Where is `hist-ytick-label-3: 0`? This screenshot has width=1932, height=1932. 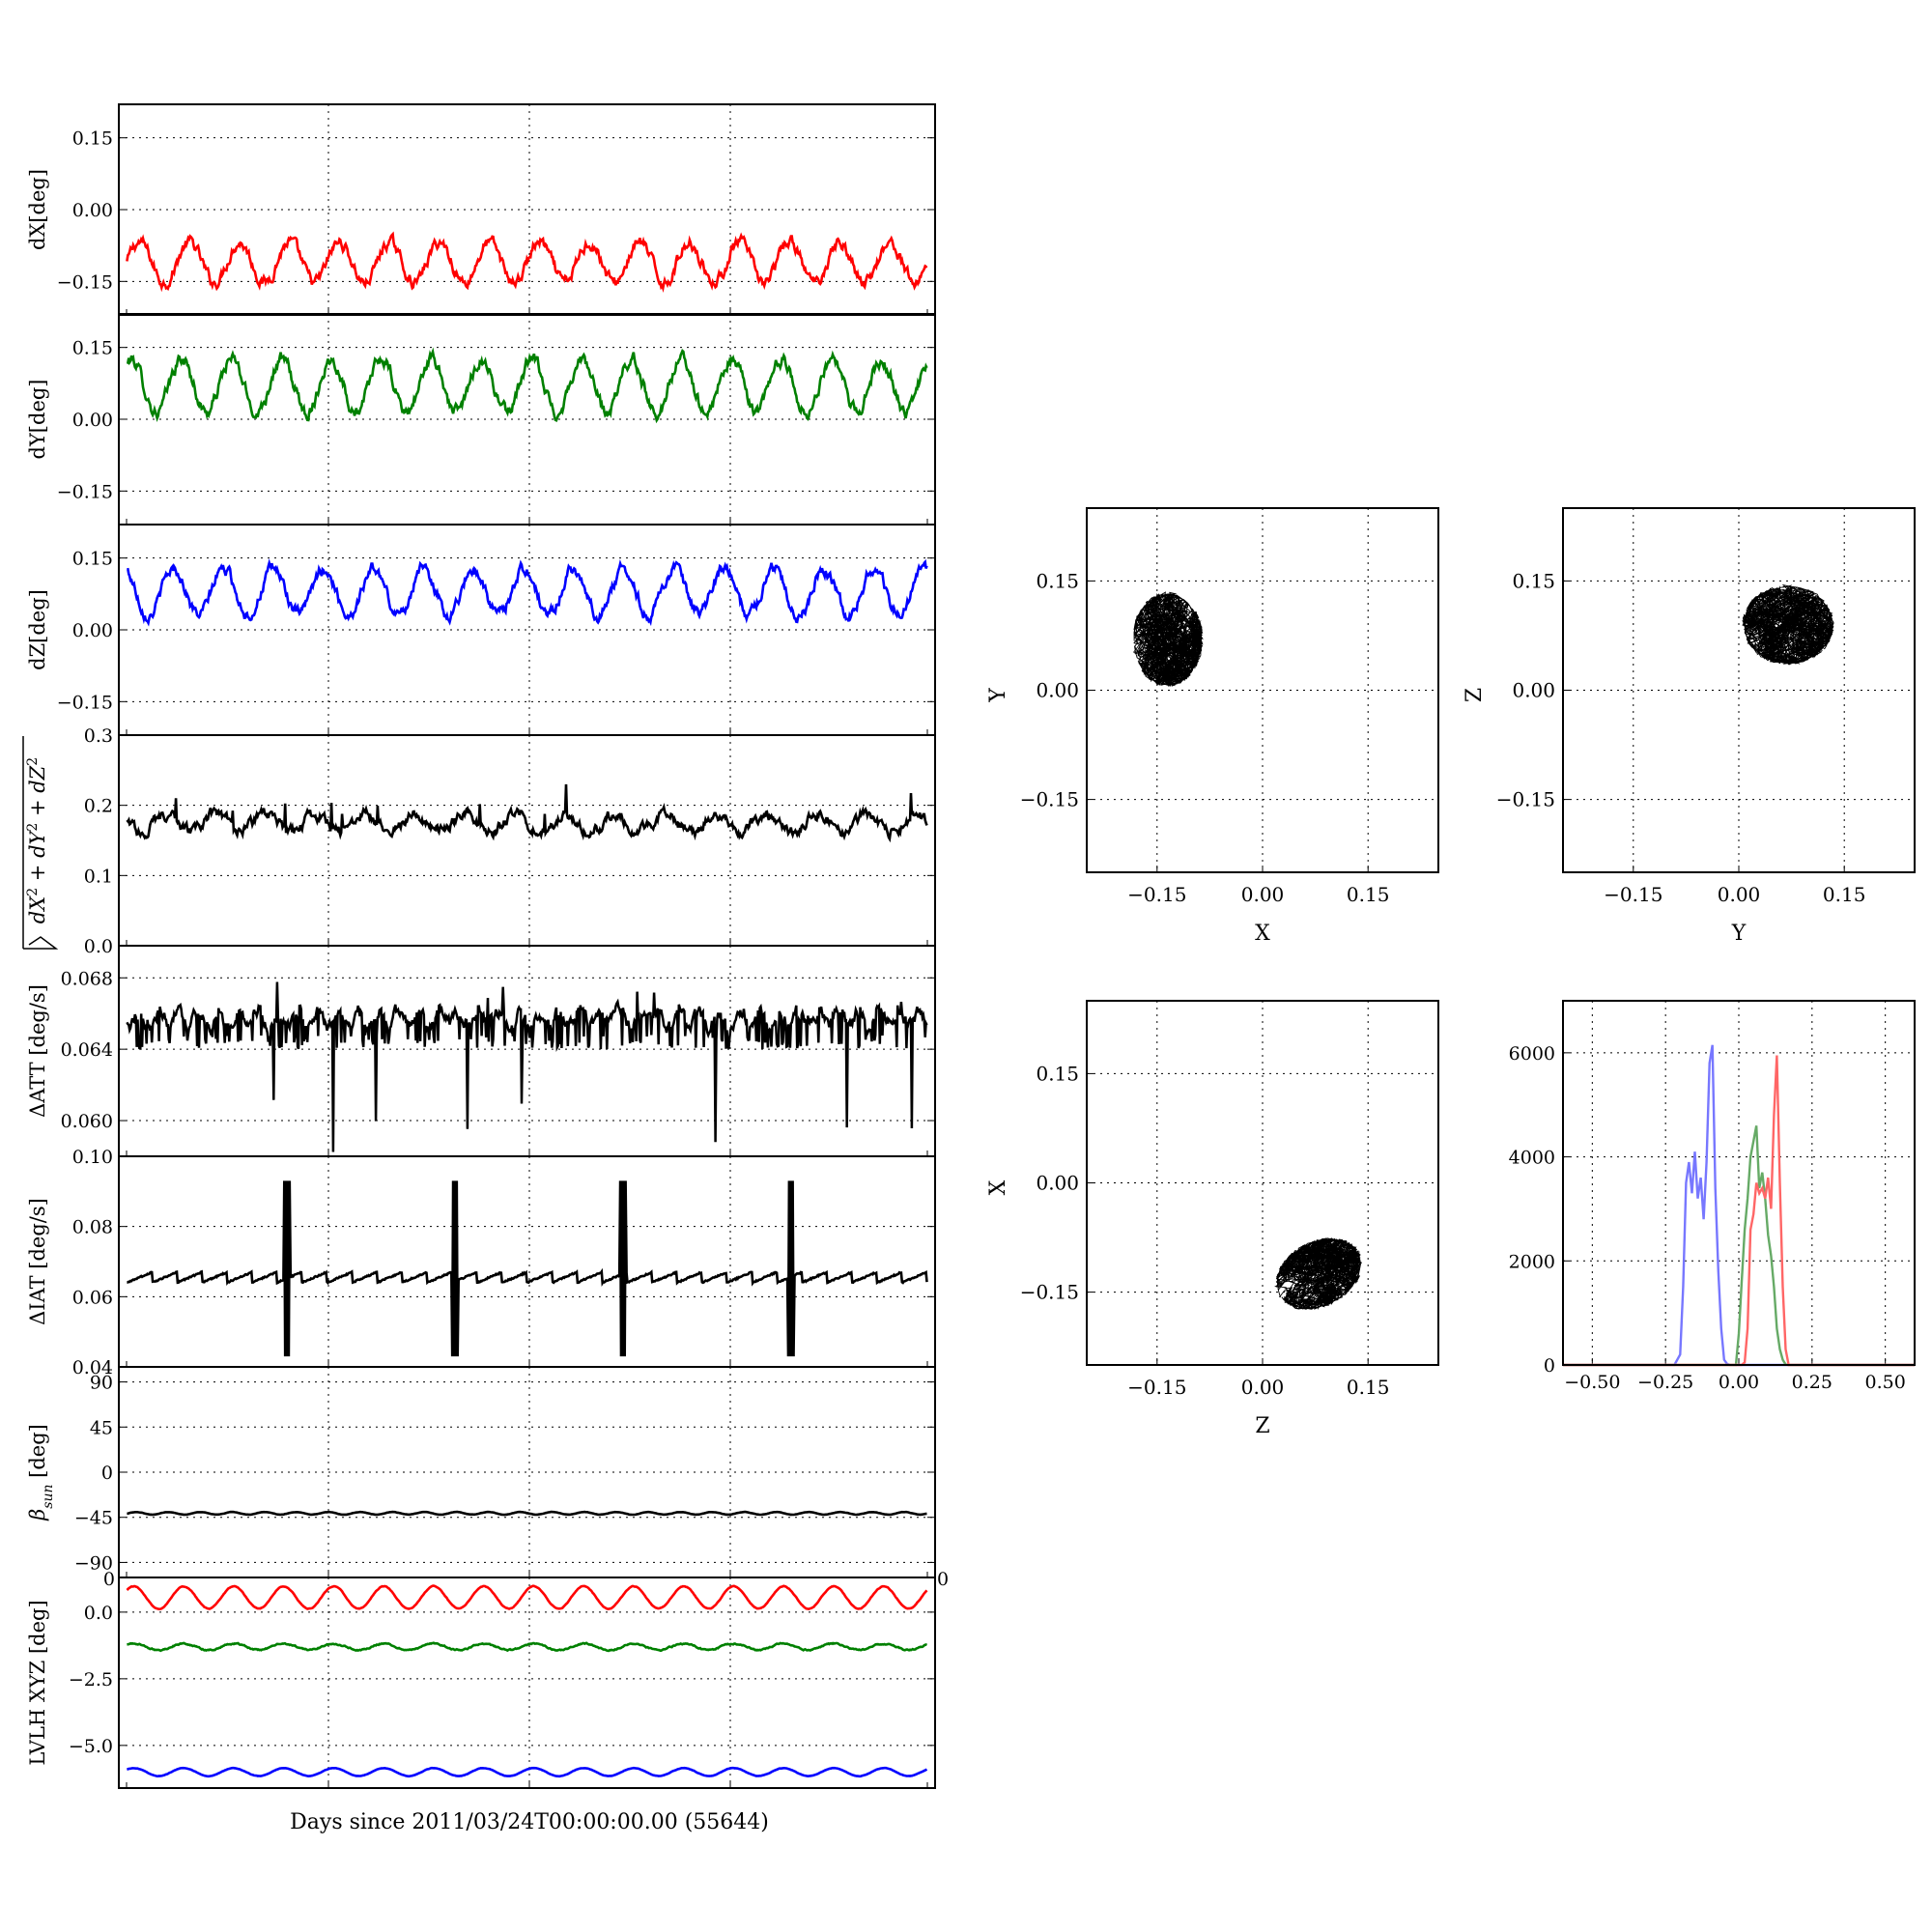 hist-ytick-label-3: 0 is located at coordinates (1549, 1366).